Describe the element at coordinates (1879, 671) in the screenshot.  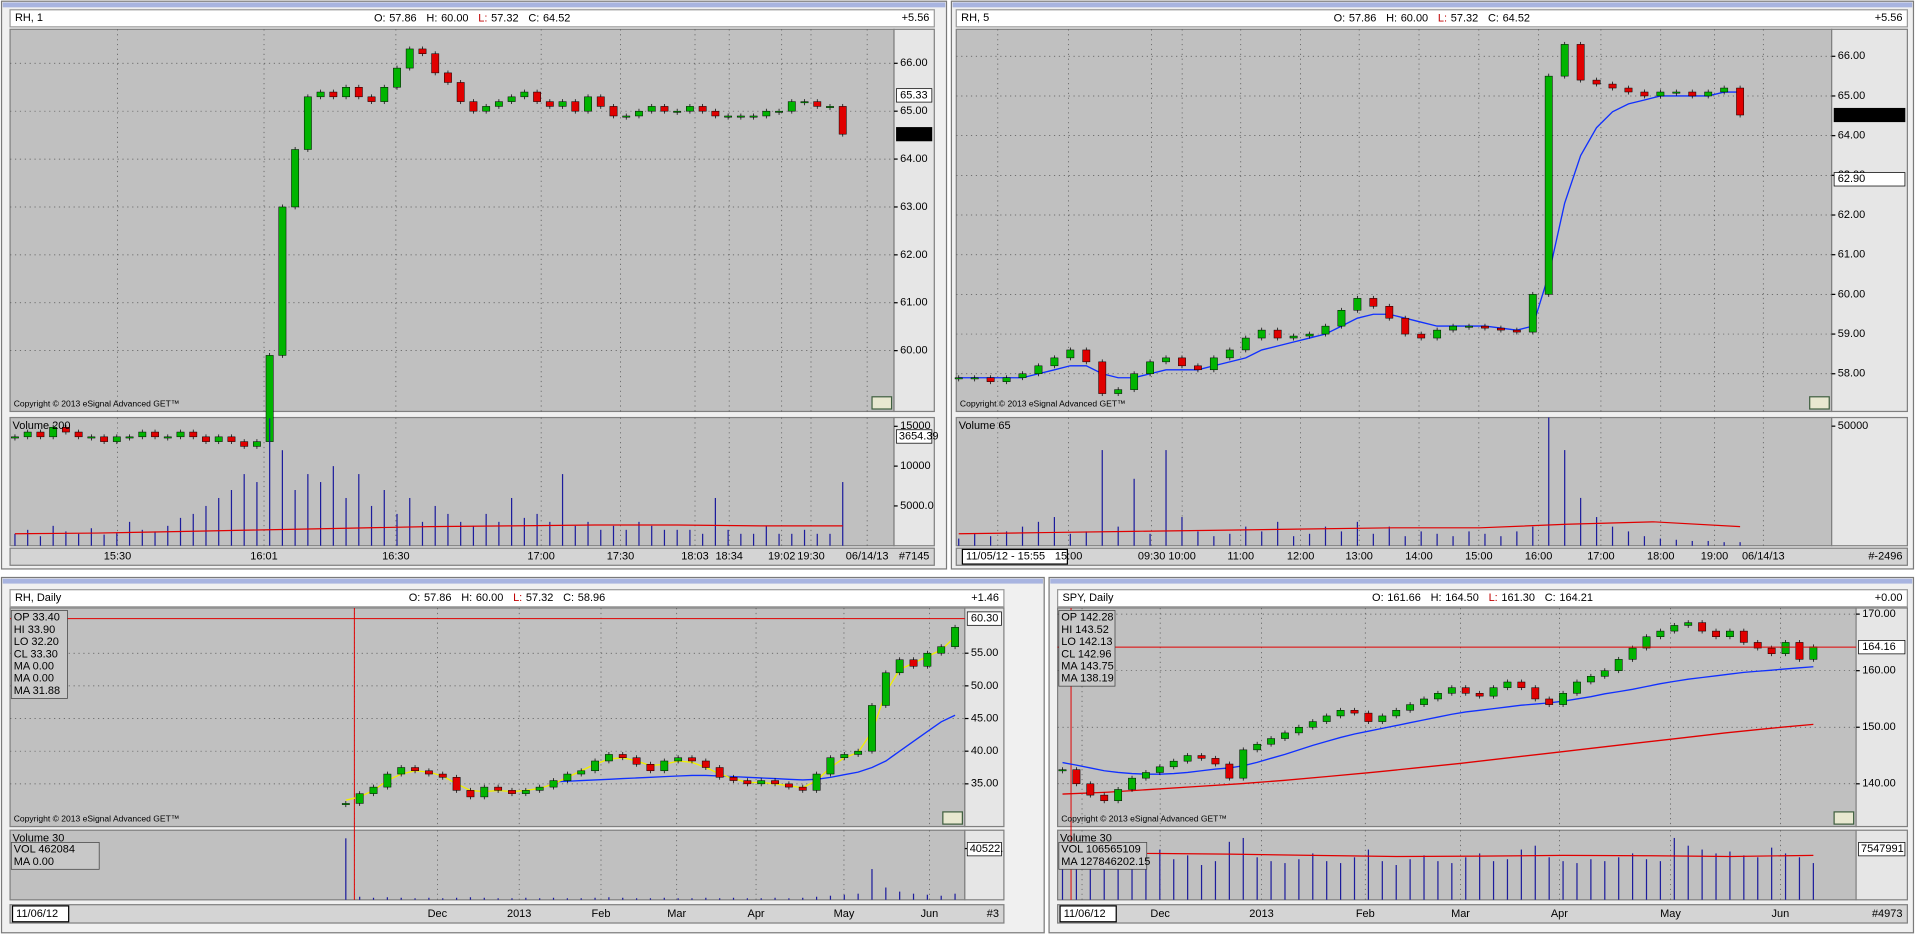
I see `price-tick-label: 160.00` at that location.